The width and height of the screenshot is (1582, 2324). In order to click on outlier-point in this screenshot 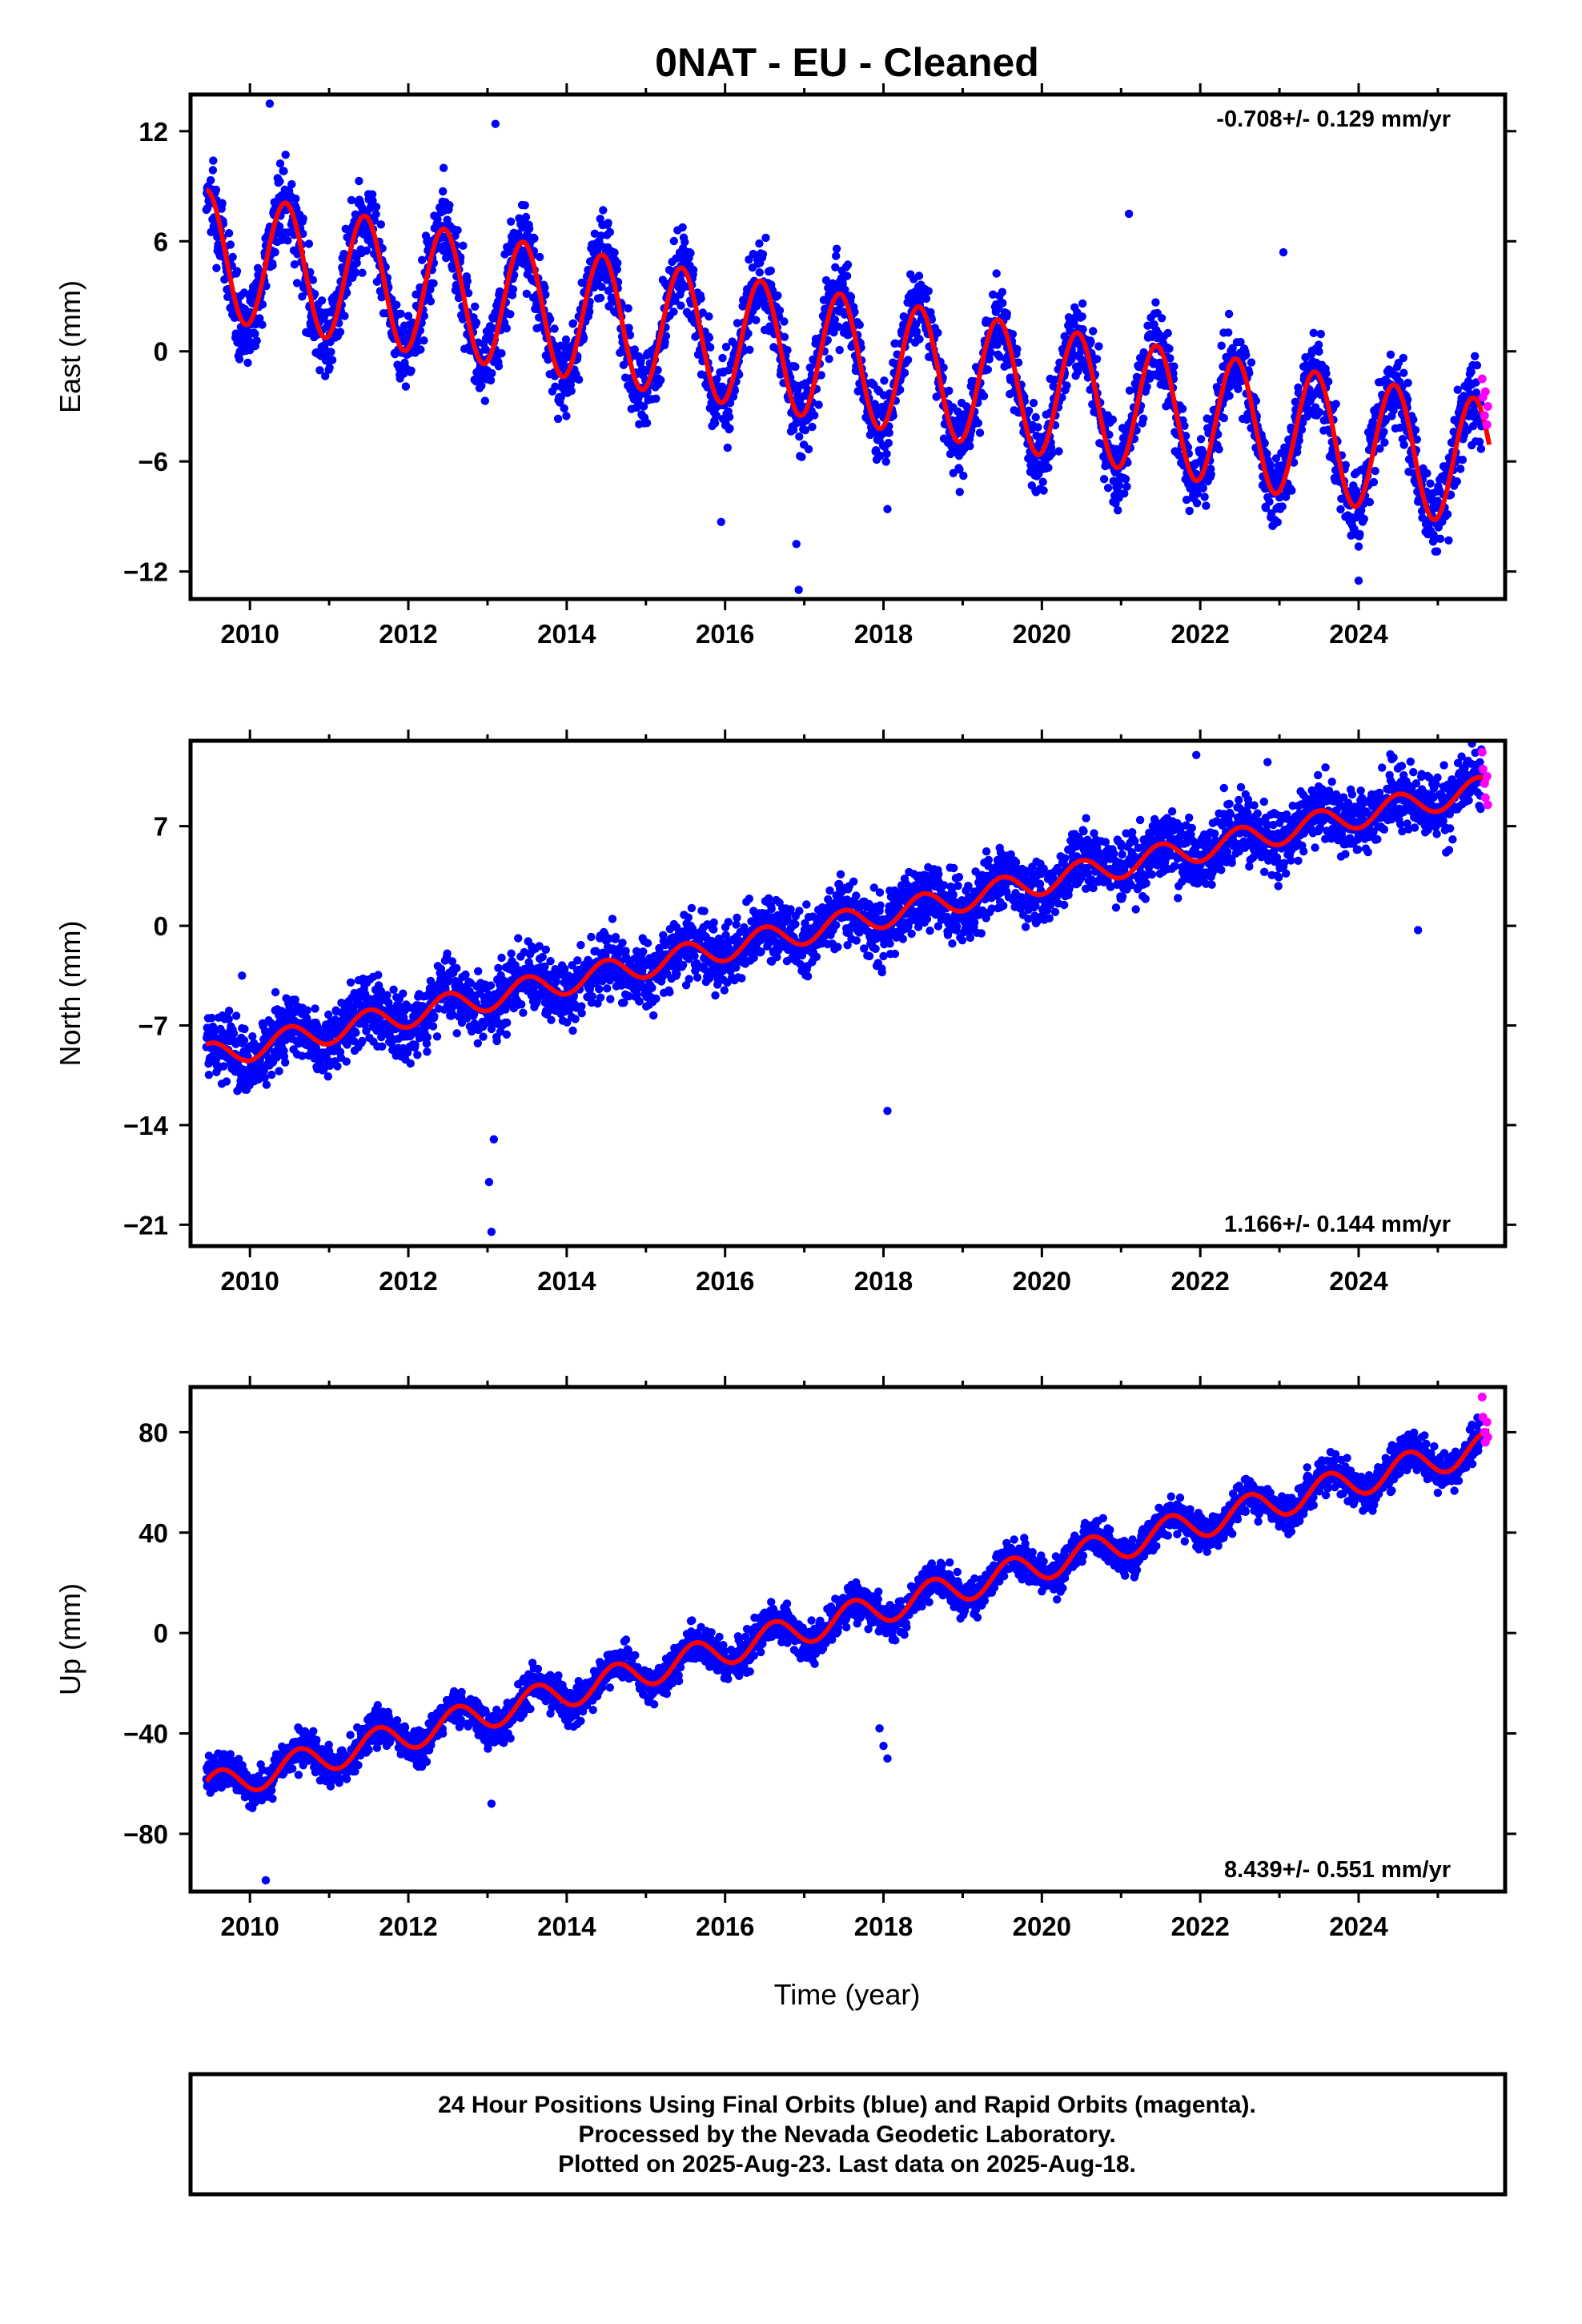, I will do `click(1358, 580)`.